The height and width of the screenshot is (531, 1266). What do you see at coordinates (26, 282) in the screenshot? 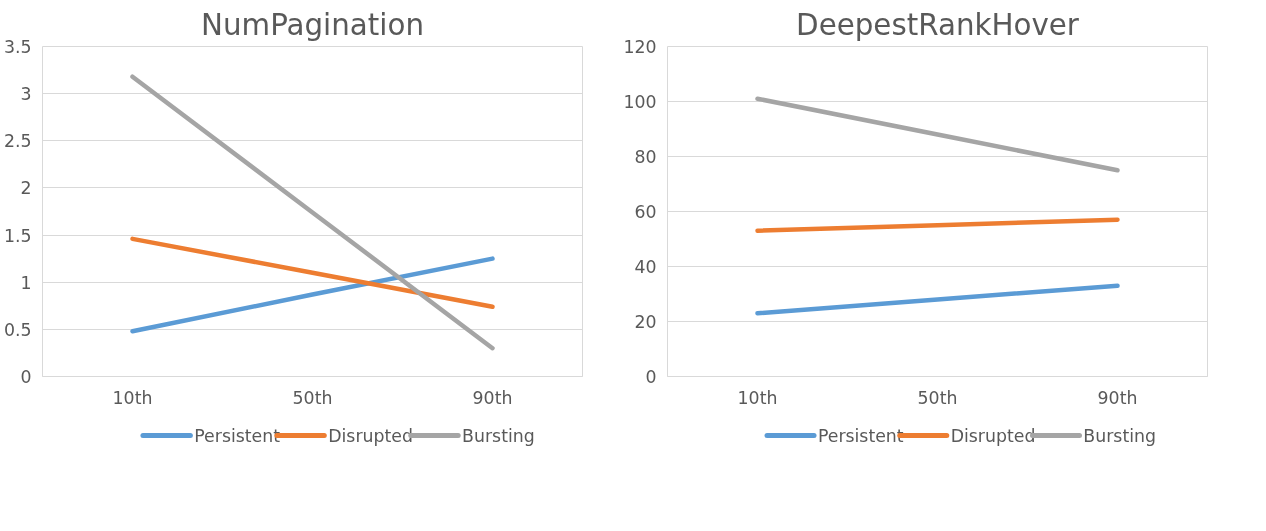
I see `y-tick-label: 1` at bounding box center [26, 282].